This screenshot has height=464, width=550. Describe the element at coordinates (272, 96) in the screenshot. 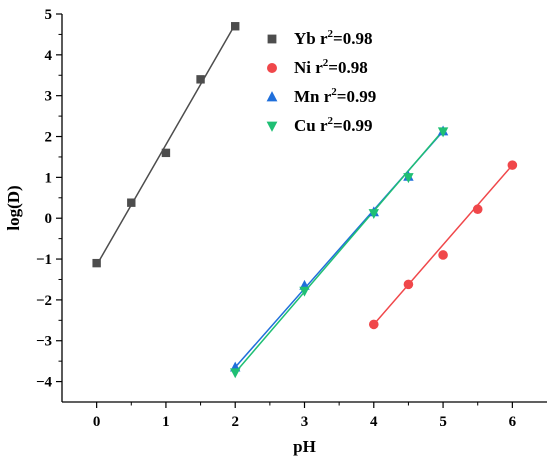

I see `legend-marker-mn` at that location.